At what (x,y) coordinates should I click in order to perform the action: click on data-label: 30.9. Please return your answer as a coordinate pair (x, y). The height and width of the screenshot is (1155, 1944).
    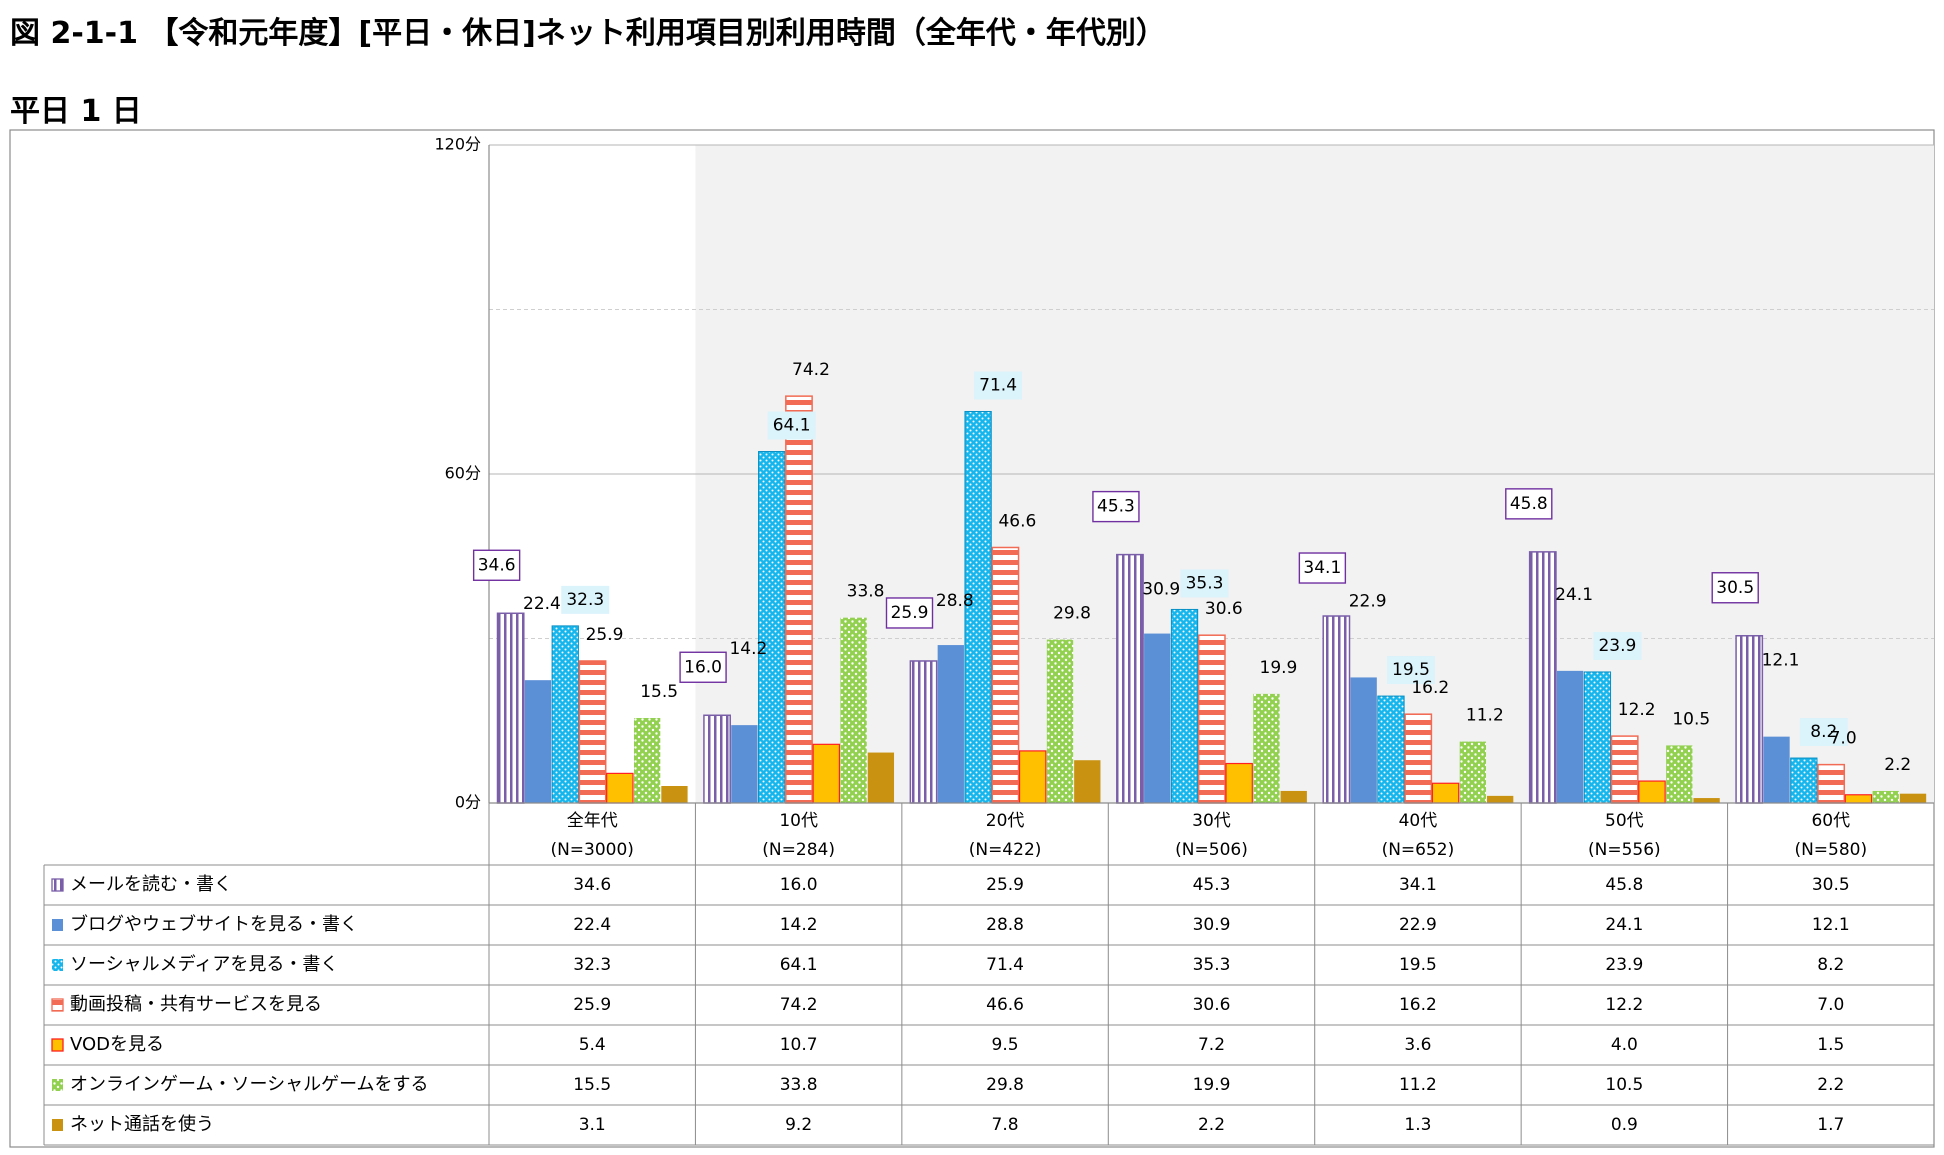
    Looking at the image, I should click on (1161, 590).